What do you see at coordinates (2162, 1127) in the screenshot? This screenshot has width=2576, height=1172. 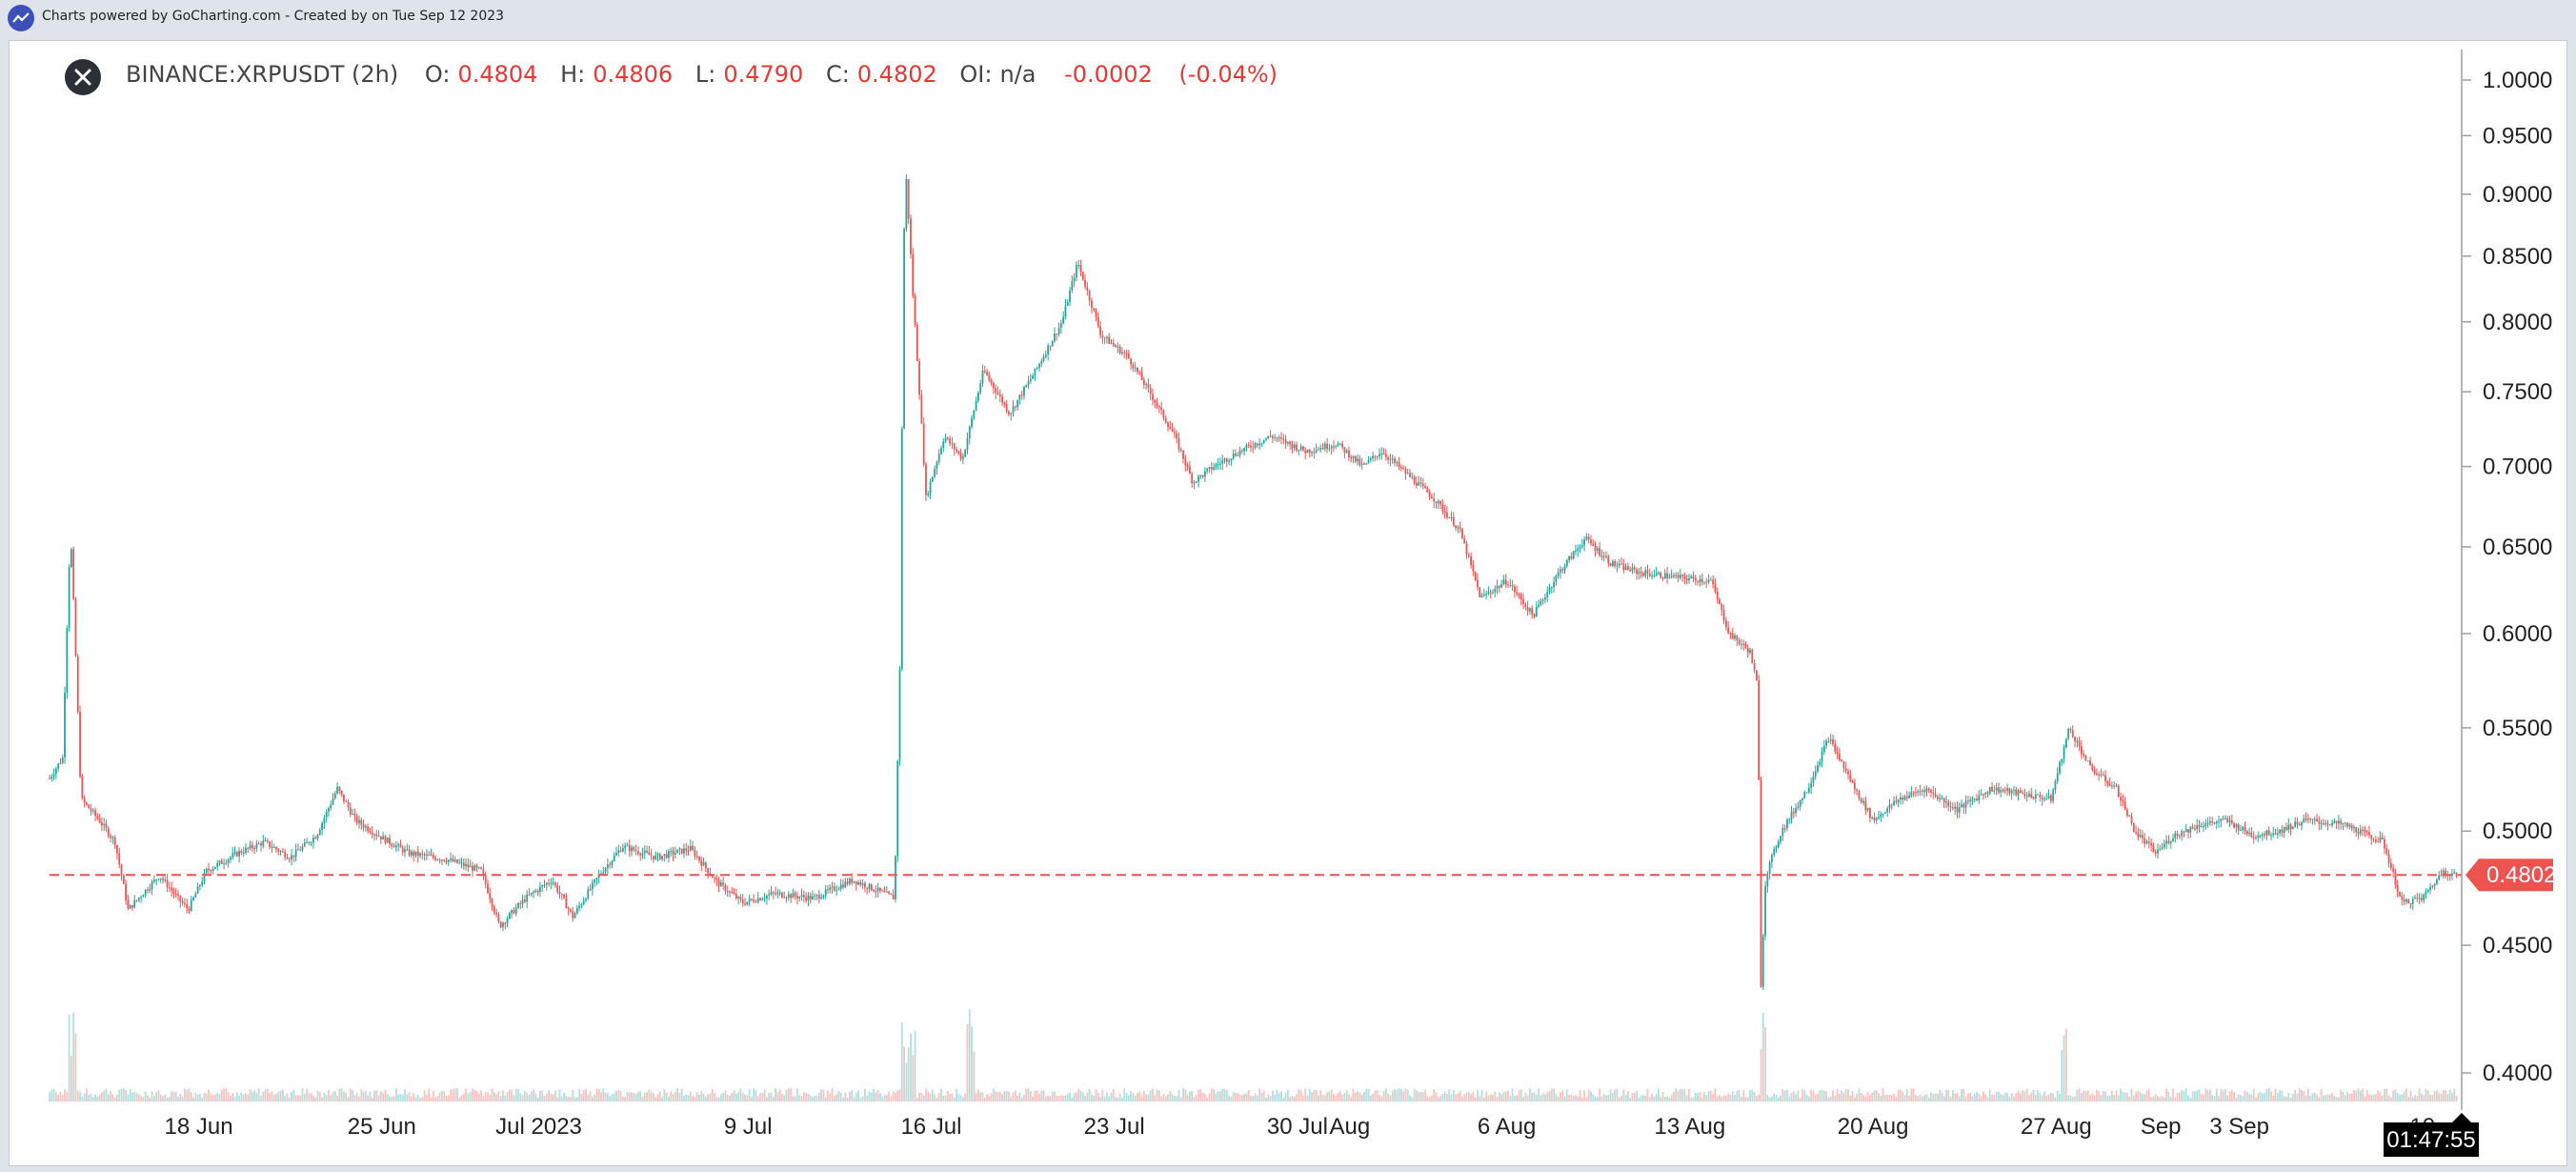 I see `x-tick-label: Sep` at bounding box center [2162, 1127].